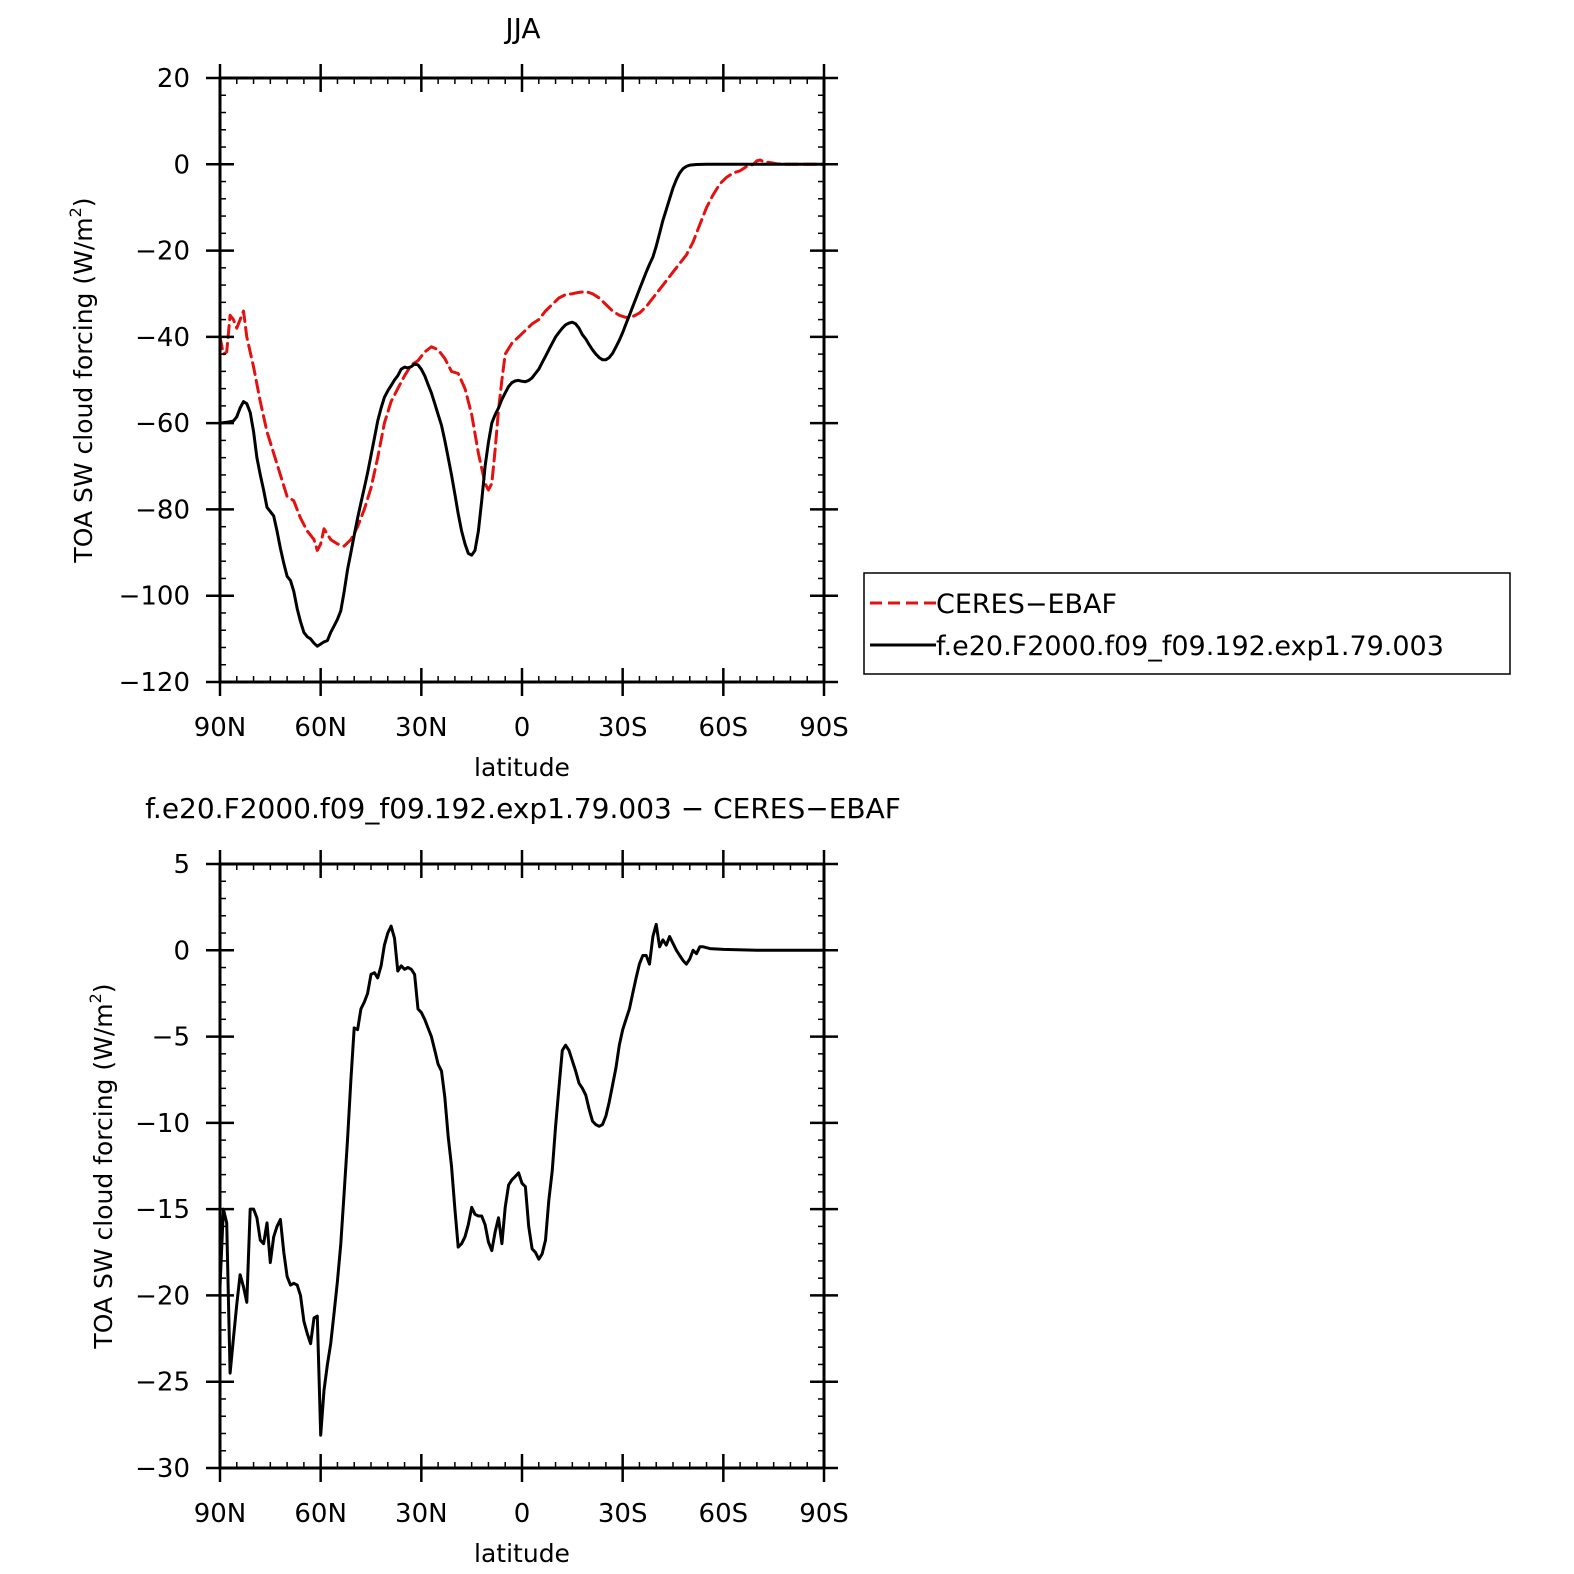  I want to click on top-series-group, so click(522, 403).